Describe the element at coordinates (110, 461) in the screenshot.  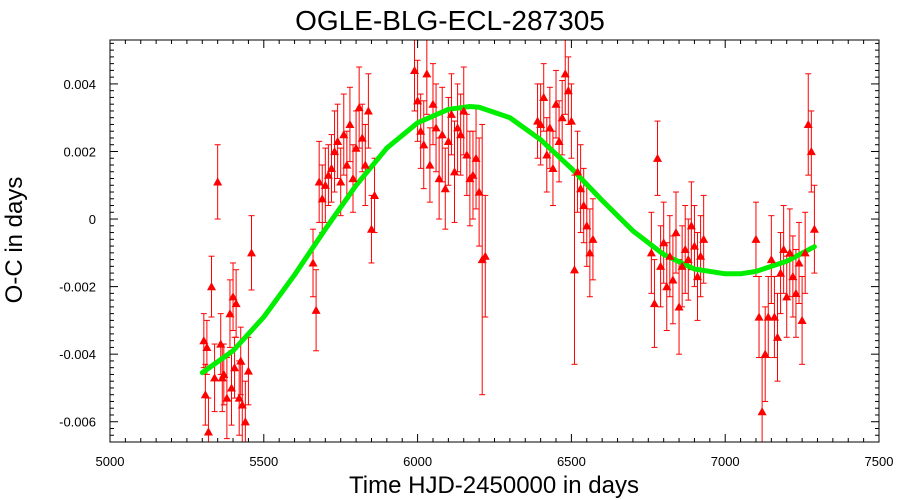
I see `x-tick-label: 5000` at that location.